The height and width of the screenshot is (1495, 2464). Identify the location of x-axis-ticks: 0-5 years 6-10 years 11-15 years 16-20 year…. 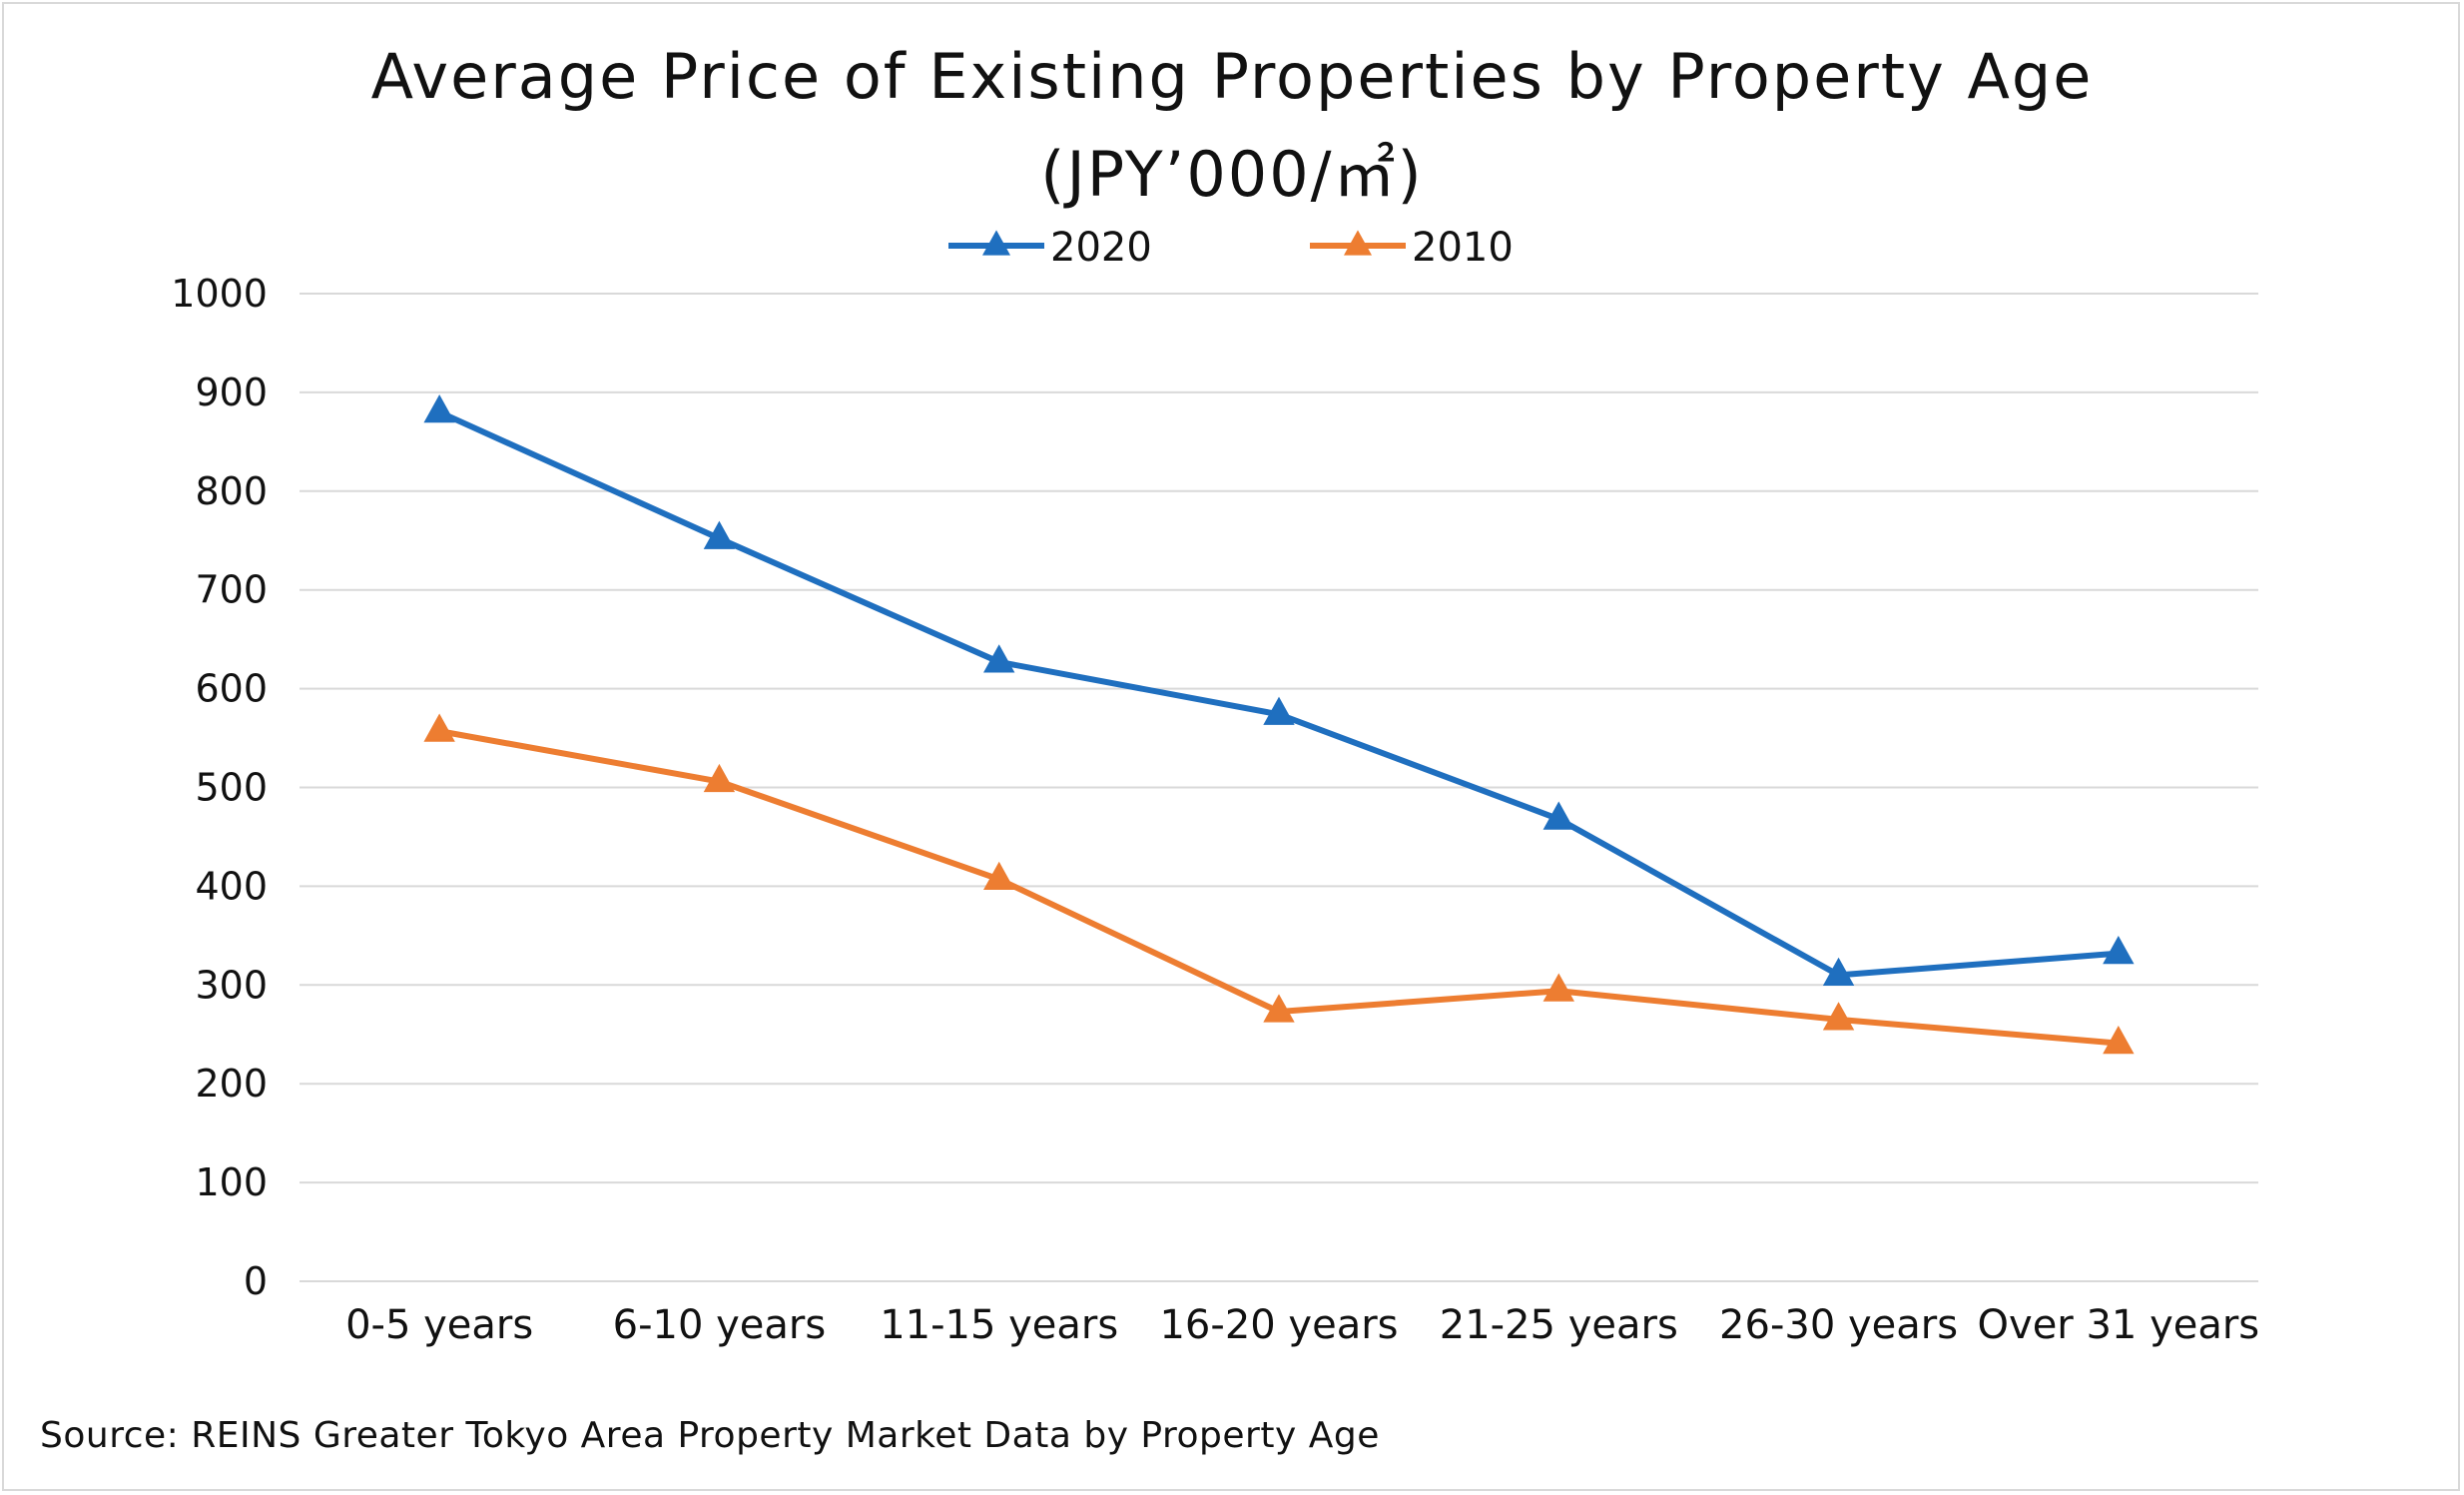
(1302, 1325).